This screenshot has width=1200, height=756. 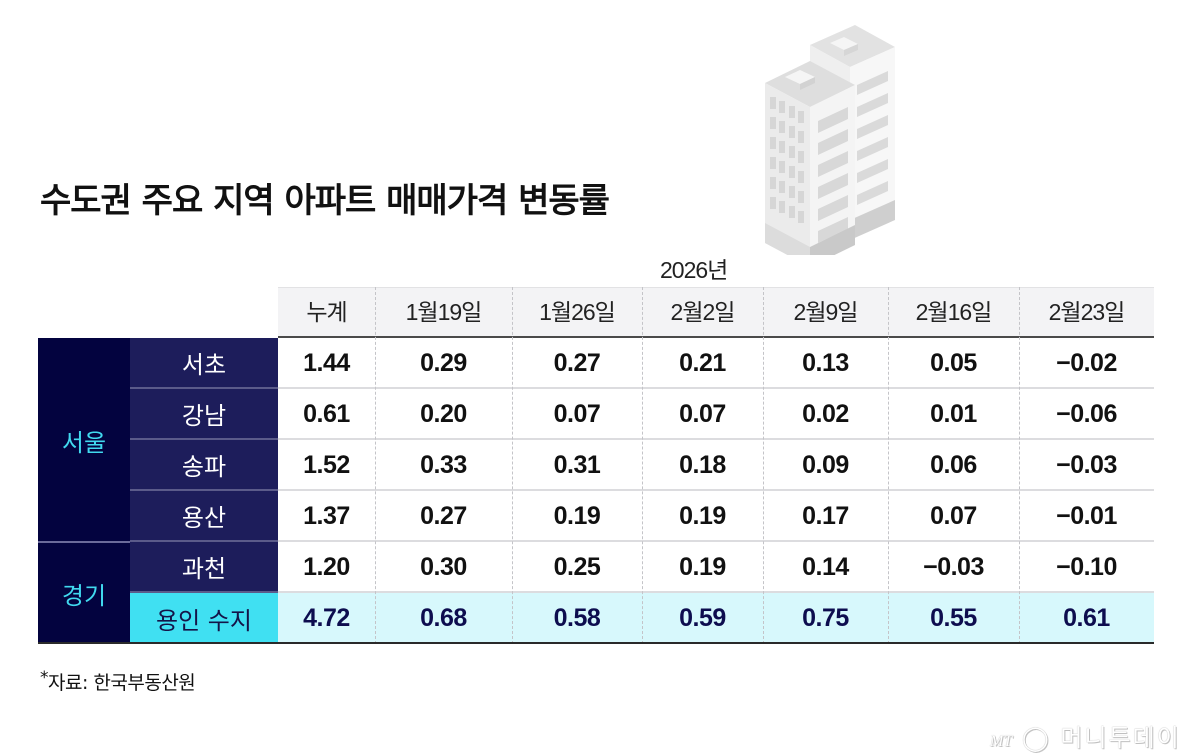 What do you see at coordinates (1036, 738) in the screenshot?
I see `moneytoday-logo-icon: ◯` at bounding box center [1036, 738].